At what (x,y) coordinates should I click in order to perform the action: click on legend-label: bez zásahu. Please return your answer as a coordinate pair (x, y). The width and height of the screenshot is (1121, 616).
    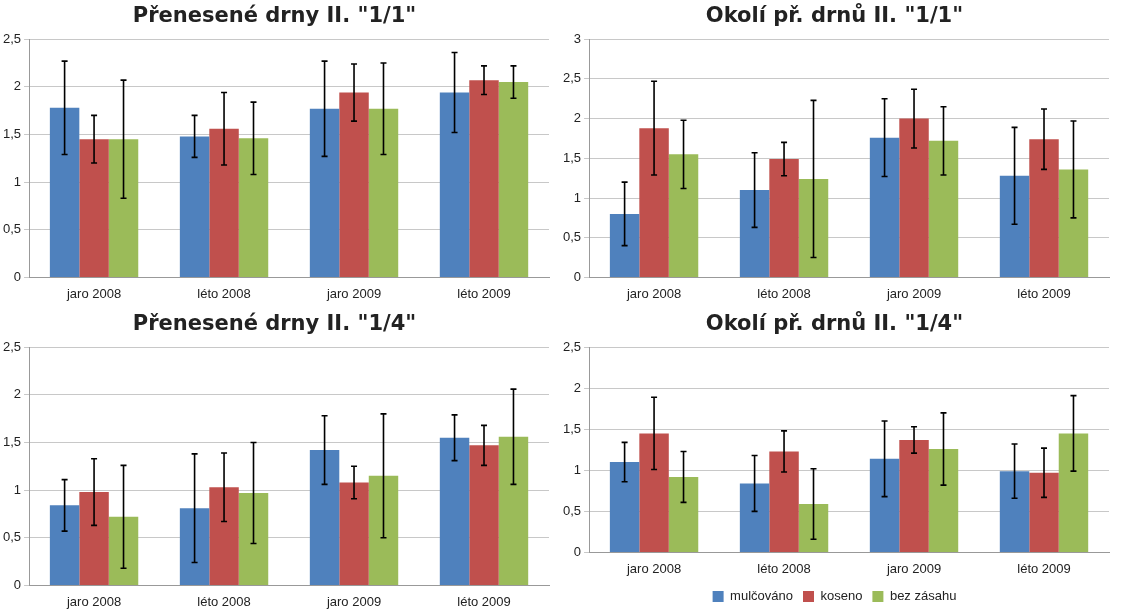
    Looking at the image, I should click on (923, 596).